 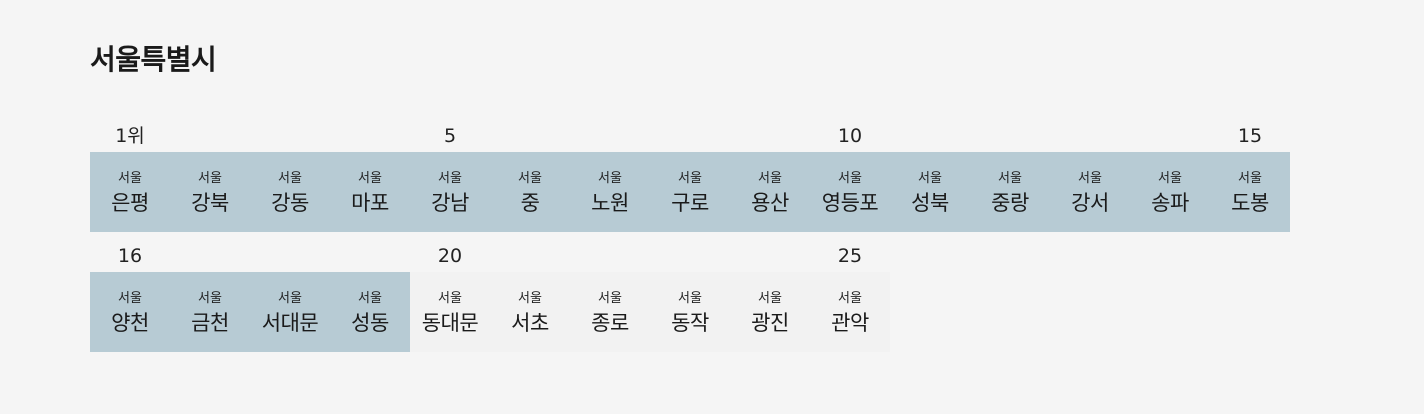 What do you see at coordinates (850, 323) in the screenshot?
I see `district-name: 관악` at bounding box center [850, 323].